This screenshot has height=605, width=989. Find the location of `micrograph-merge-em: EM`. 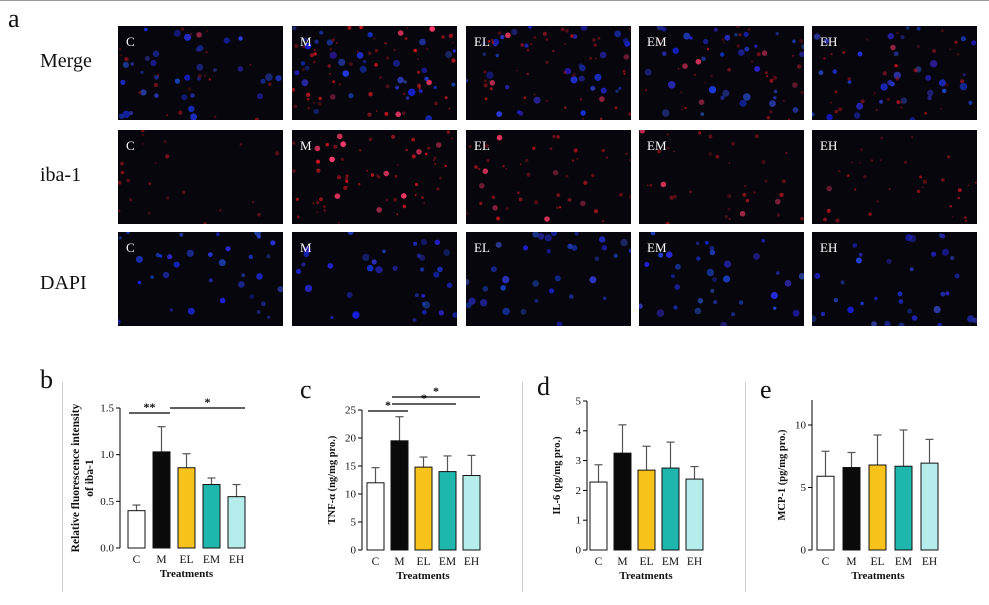

micrograph-merge-em: EM is located at coordinates (721, 73).